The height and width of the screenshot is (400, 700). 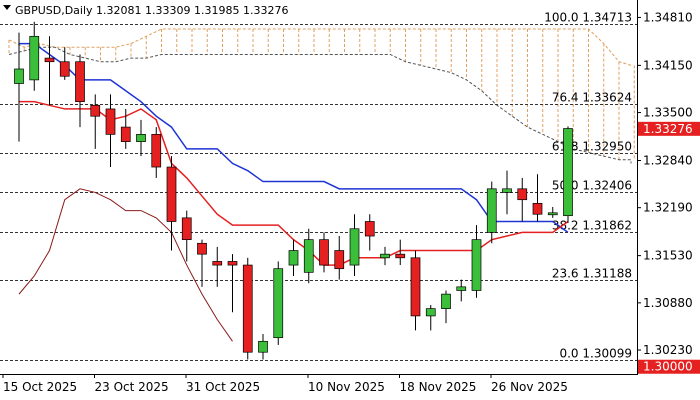 I want to click on fib-level-label: 38.2 1.31862, so click(x=592, y=226).